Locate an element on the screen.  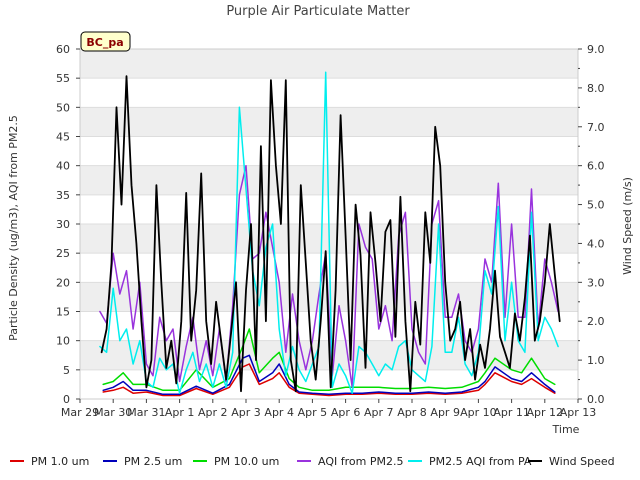
x-tick-label: Apr 7 is located at coordinates (379, 412).